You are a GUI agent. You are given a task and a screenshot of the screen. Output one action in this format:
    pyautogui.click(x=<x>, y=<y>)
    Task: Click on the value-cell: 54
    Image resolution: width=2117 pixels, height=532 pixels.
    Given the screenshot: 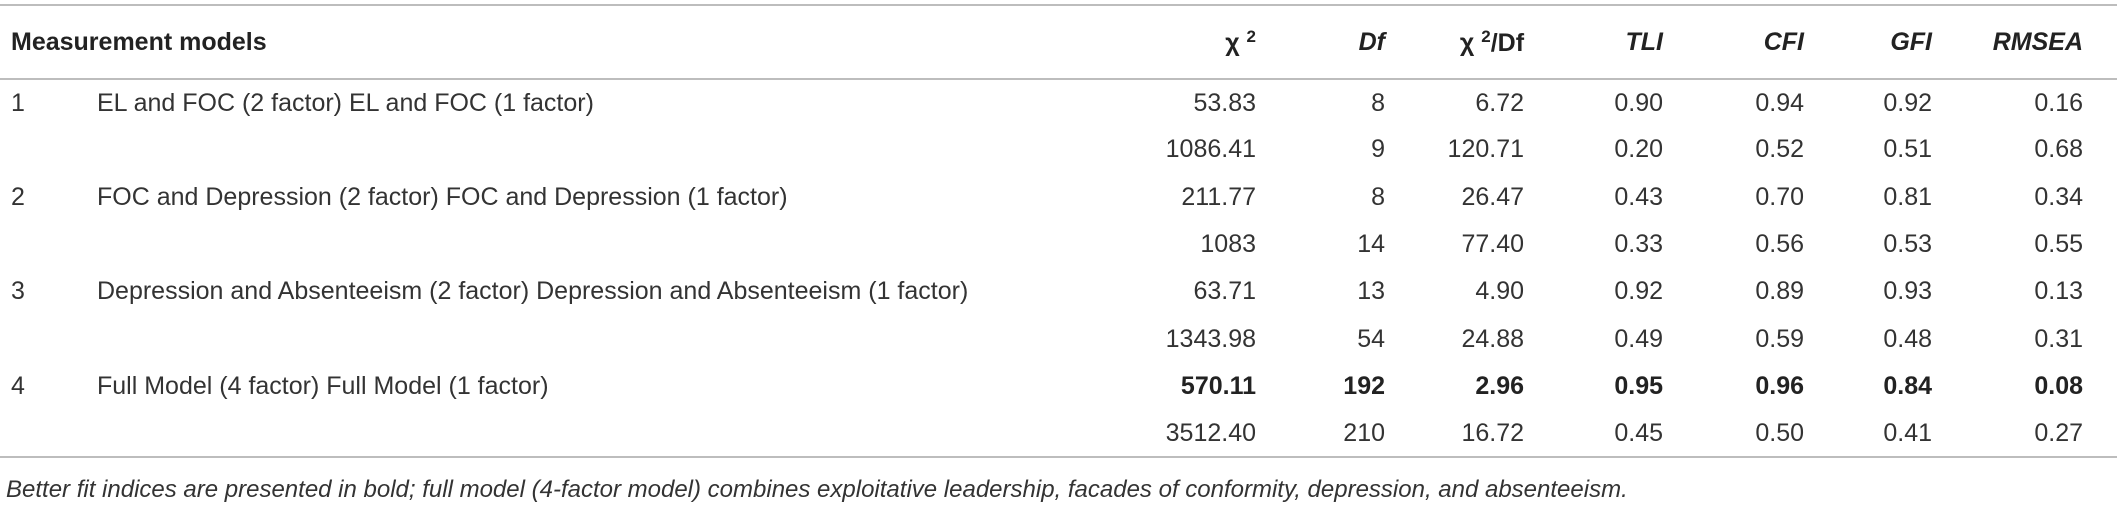 What is the action you would take?
    pyautogui.click(x=1371, y=338)
    